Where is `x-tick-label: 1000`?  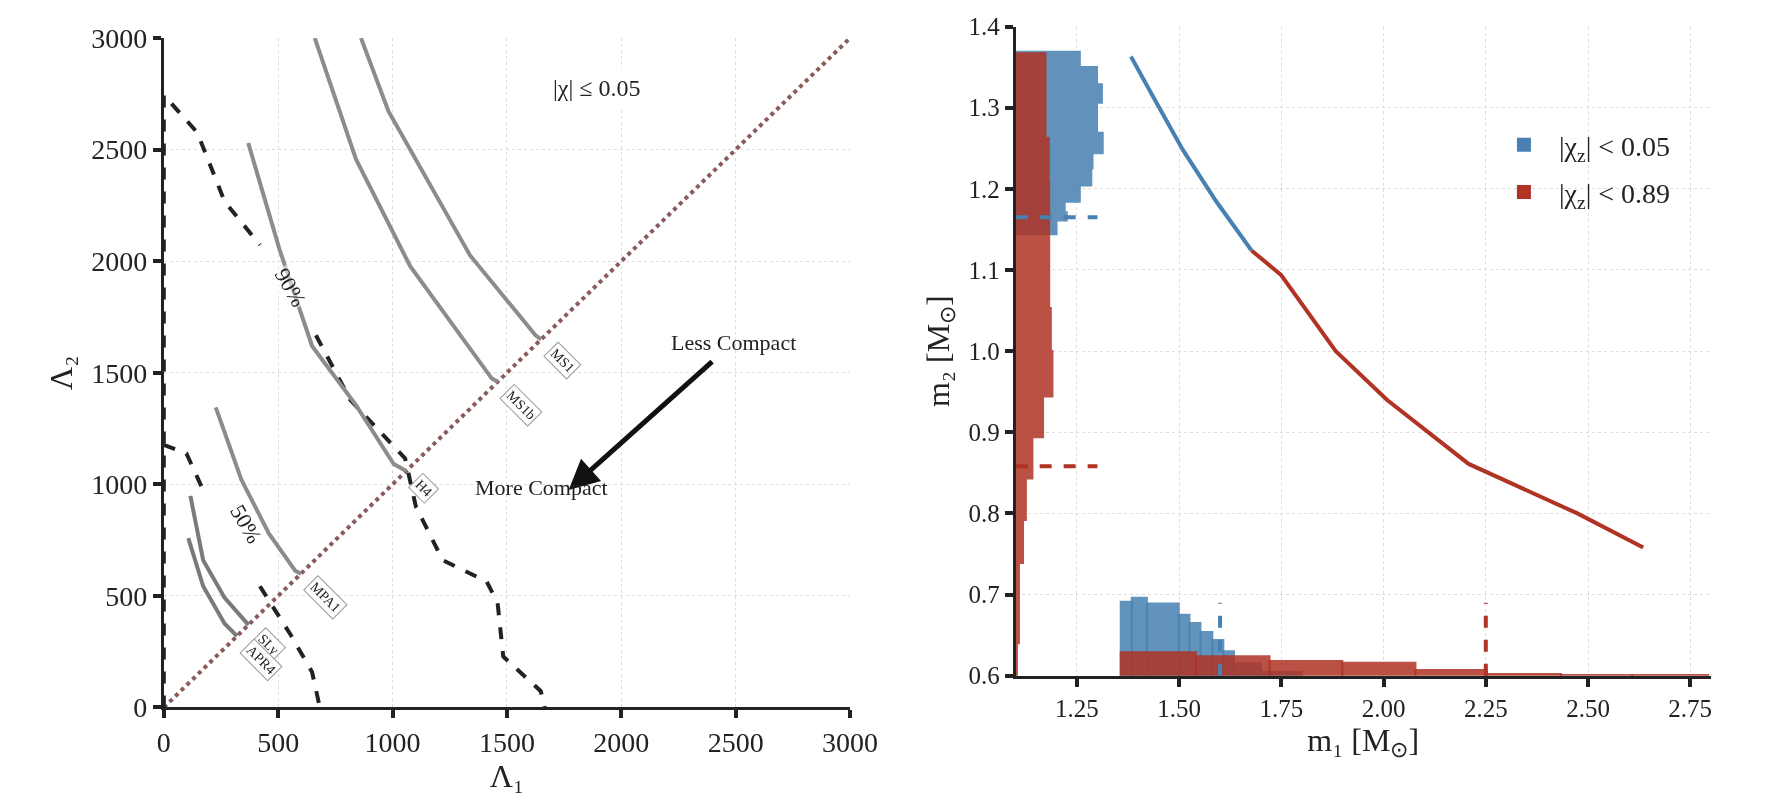
x-tick-label: 1000 is located at coordinates (392, 743).